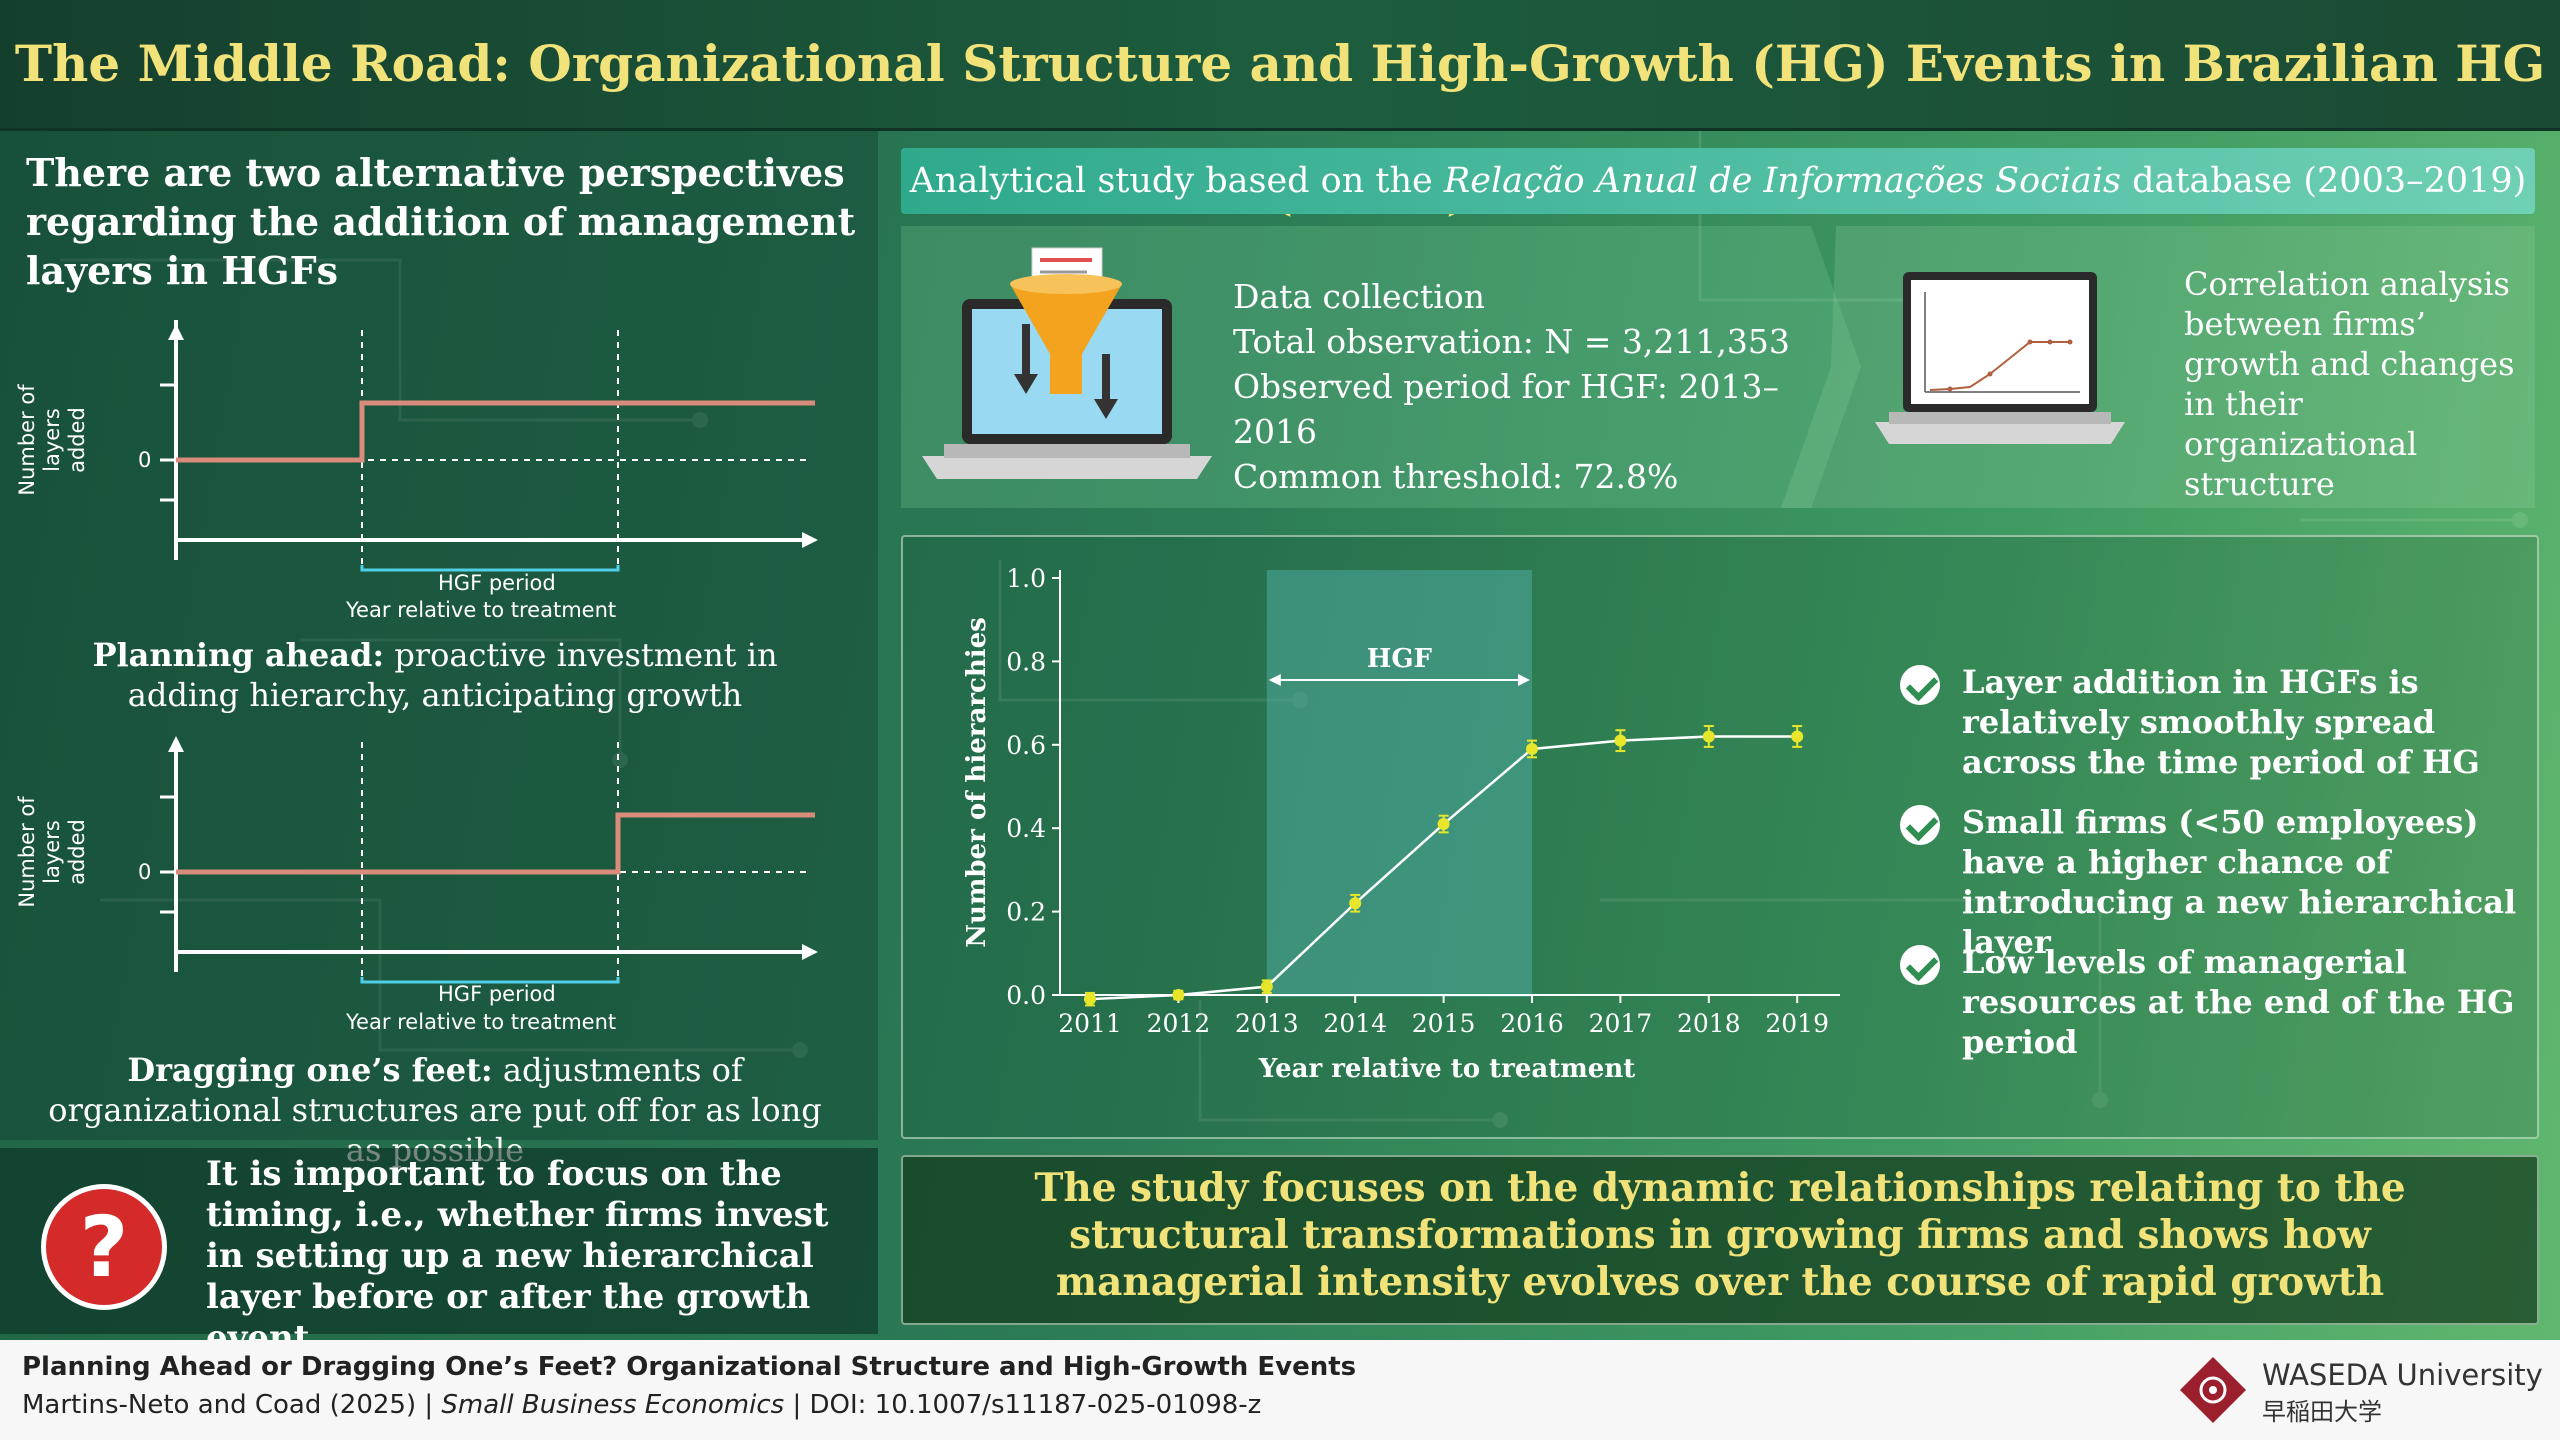 This screenshot has height=1440, width=2560. I want to click on planning-ahead-diagram, so click(489, 446).